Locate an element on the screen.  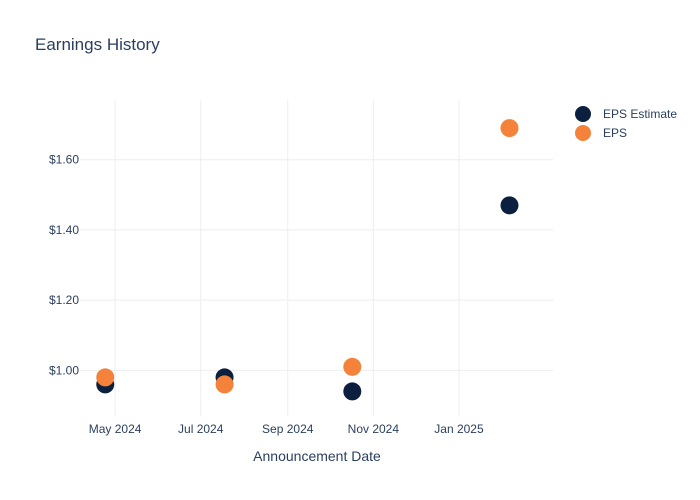
y-tick-label: $1.40 is located at coordinates (64, 230).